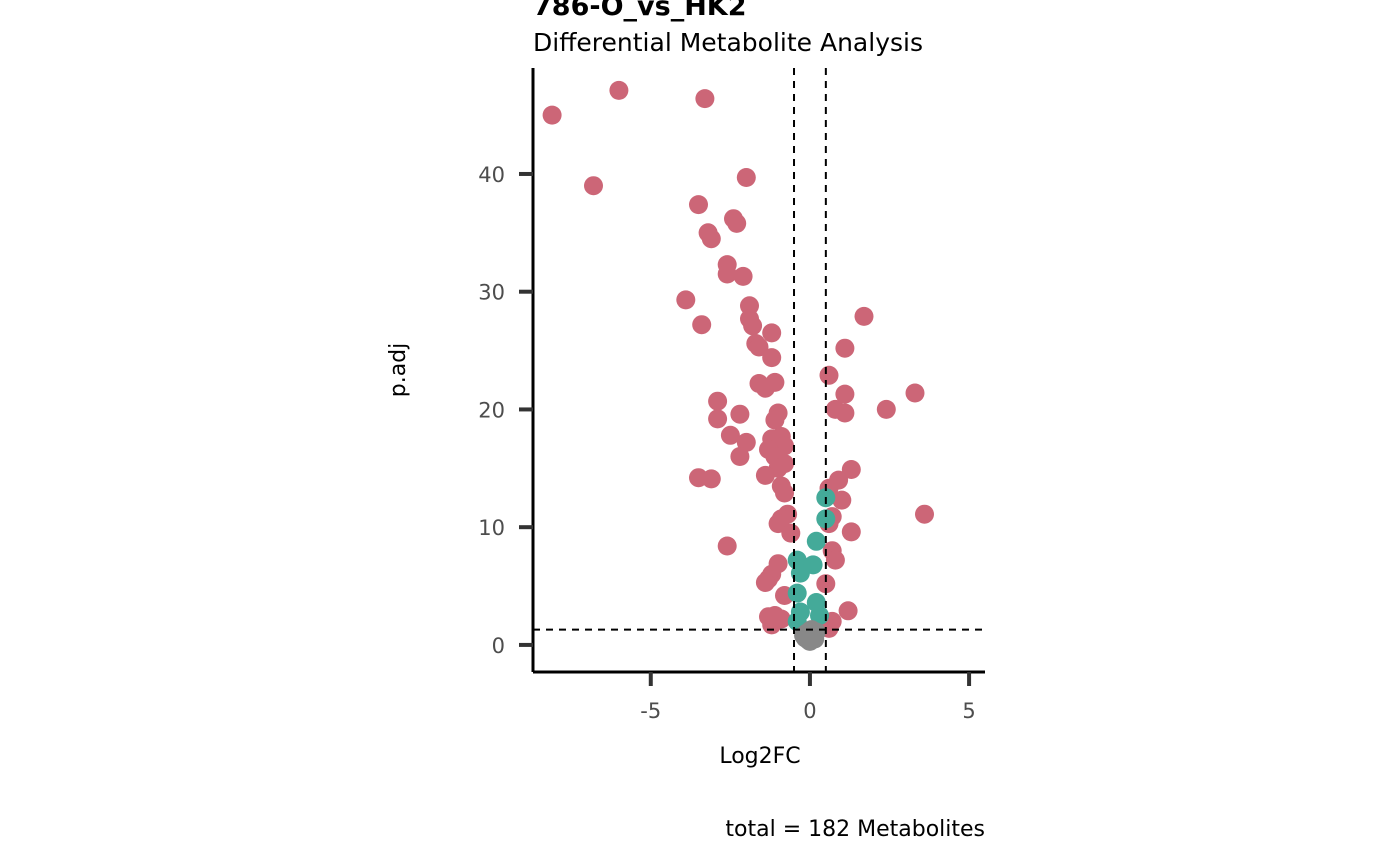 The image size is (1400, 866). I want to click on y-tick-label: 10, so click(491, 528).